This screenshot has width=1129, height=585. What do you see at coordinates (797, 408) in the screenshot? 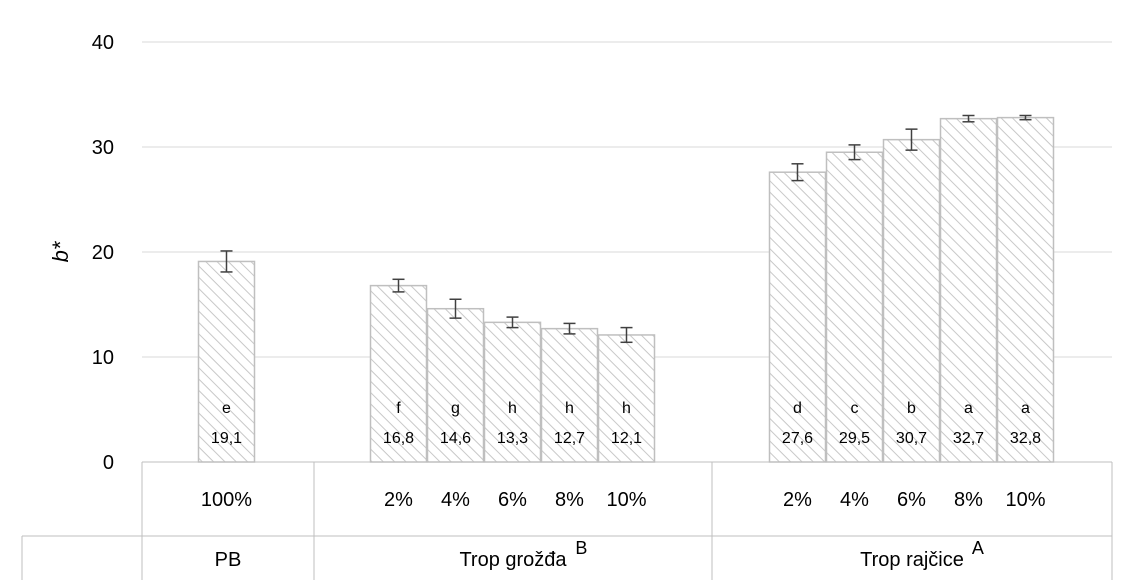
I see `bar-significance-letter: d` at bounding box center [797, 408].